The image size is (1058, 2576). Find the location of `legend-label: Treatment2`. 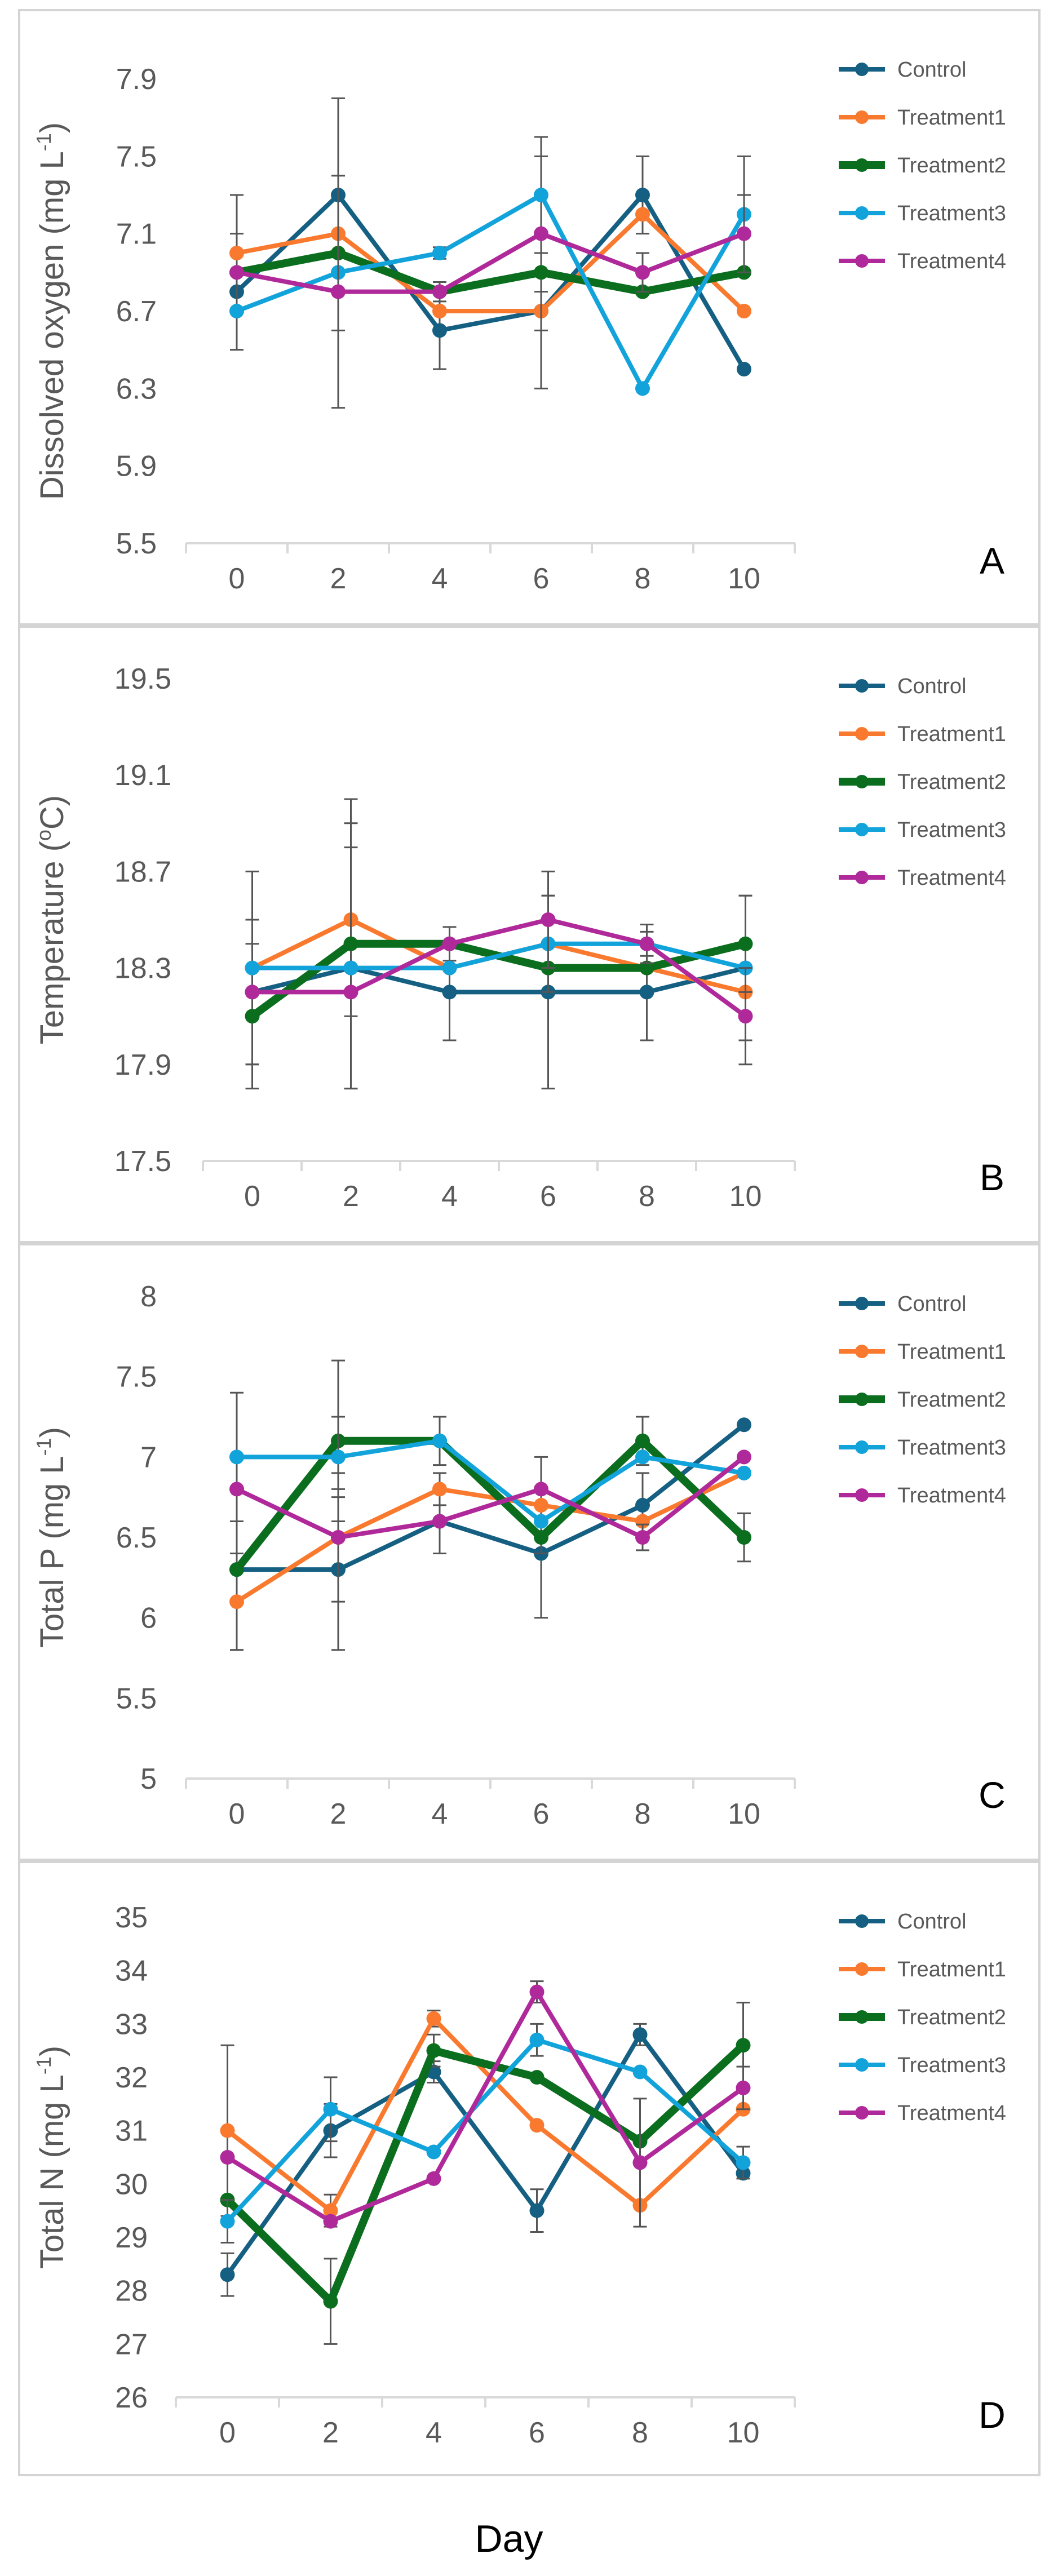

legend-label: Treatment2 is located at coordinates (951, 2017).